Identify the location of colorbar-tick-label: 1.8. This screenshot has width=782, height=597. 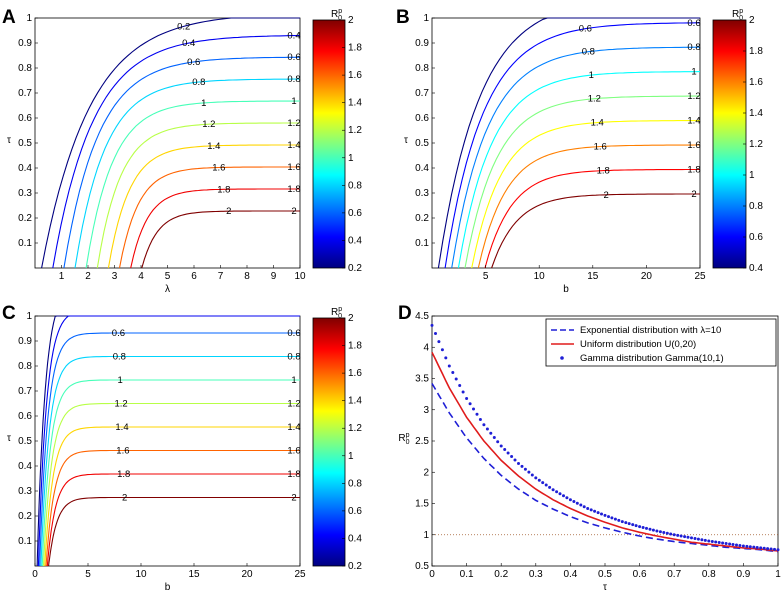
(756, 51).